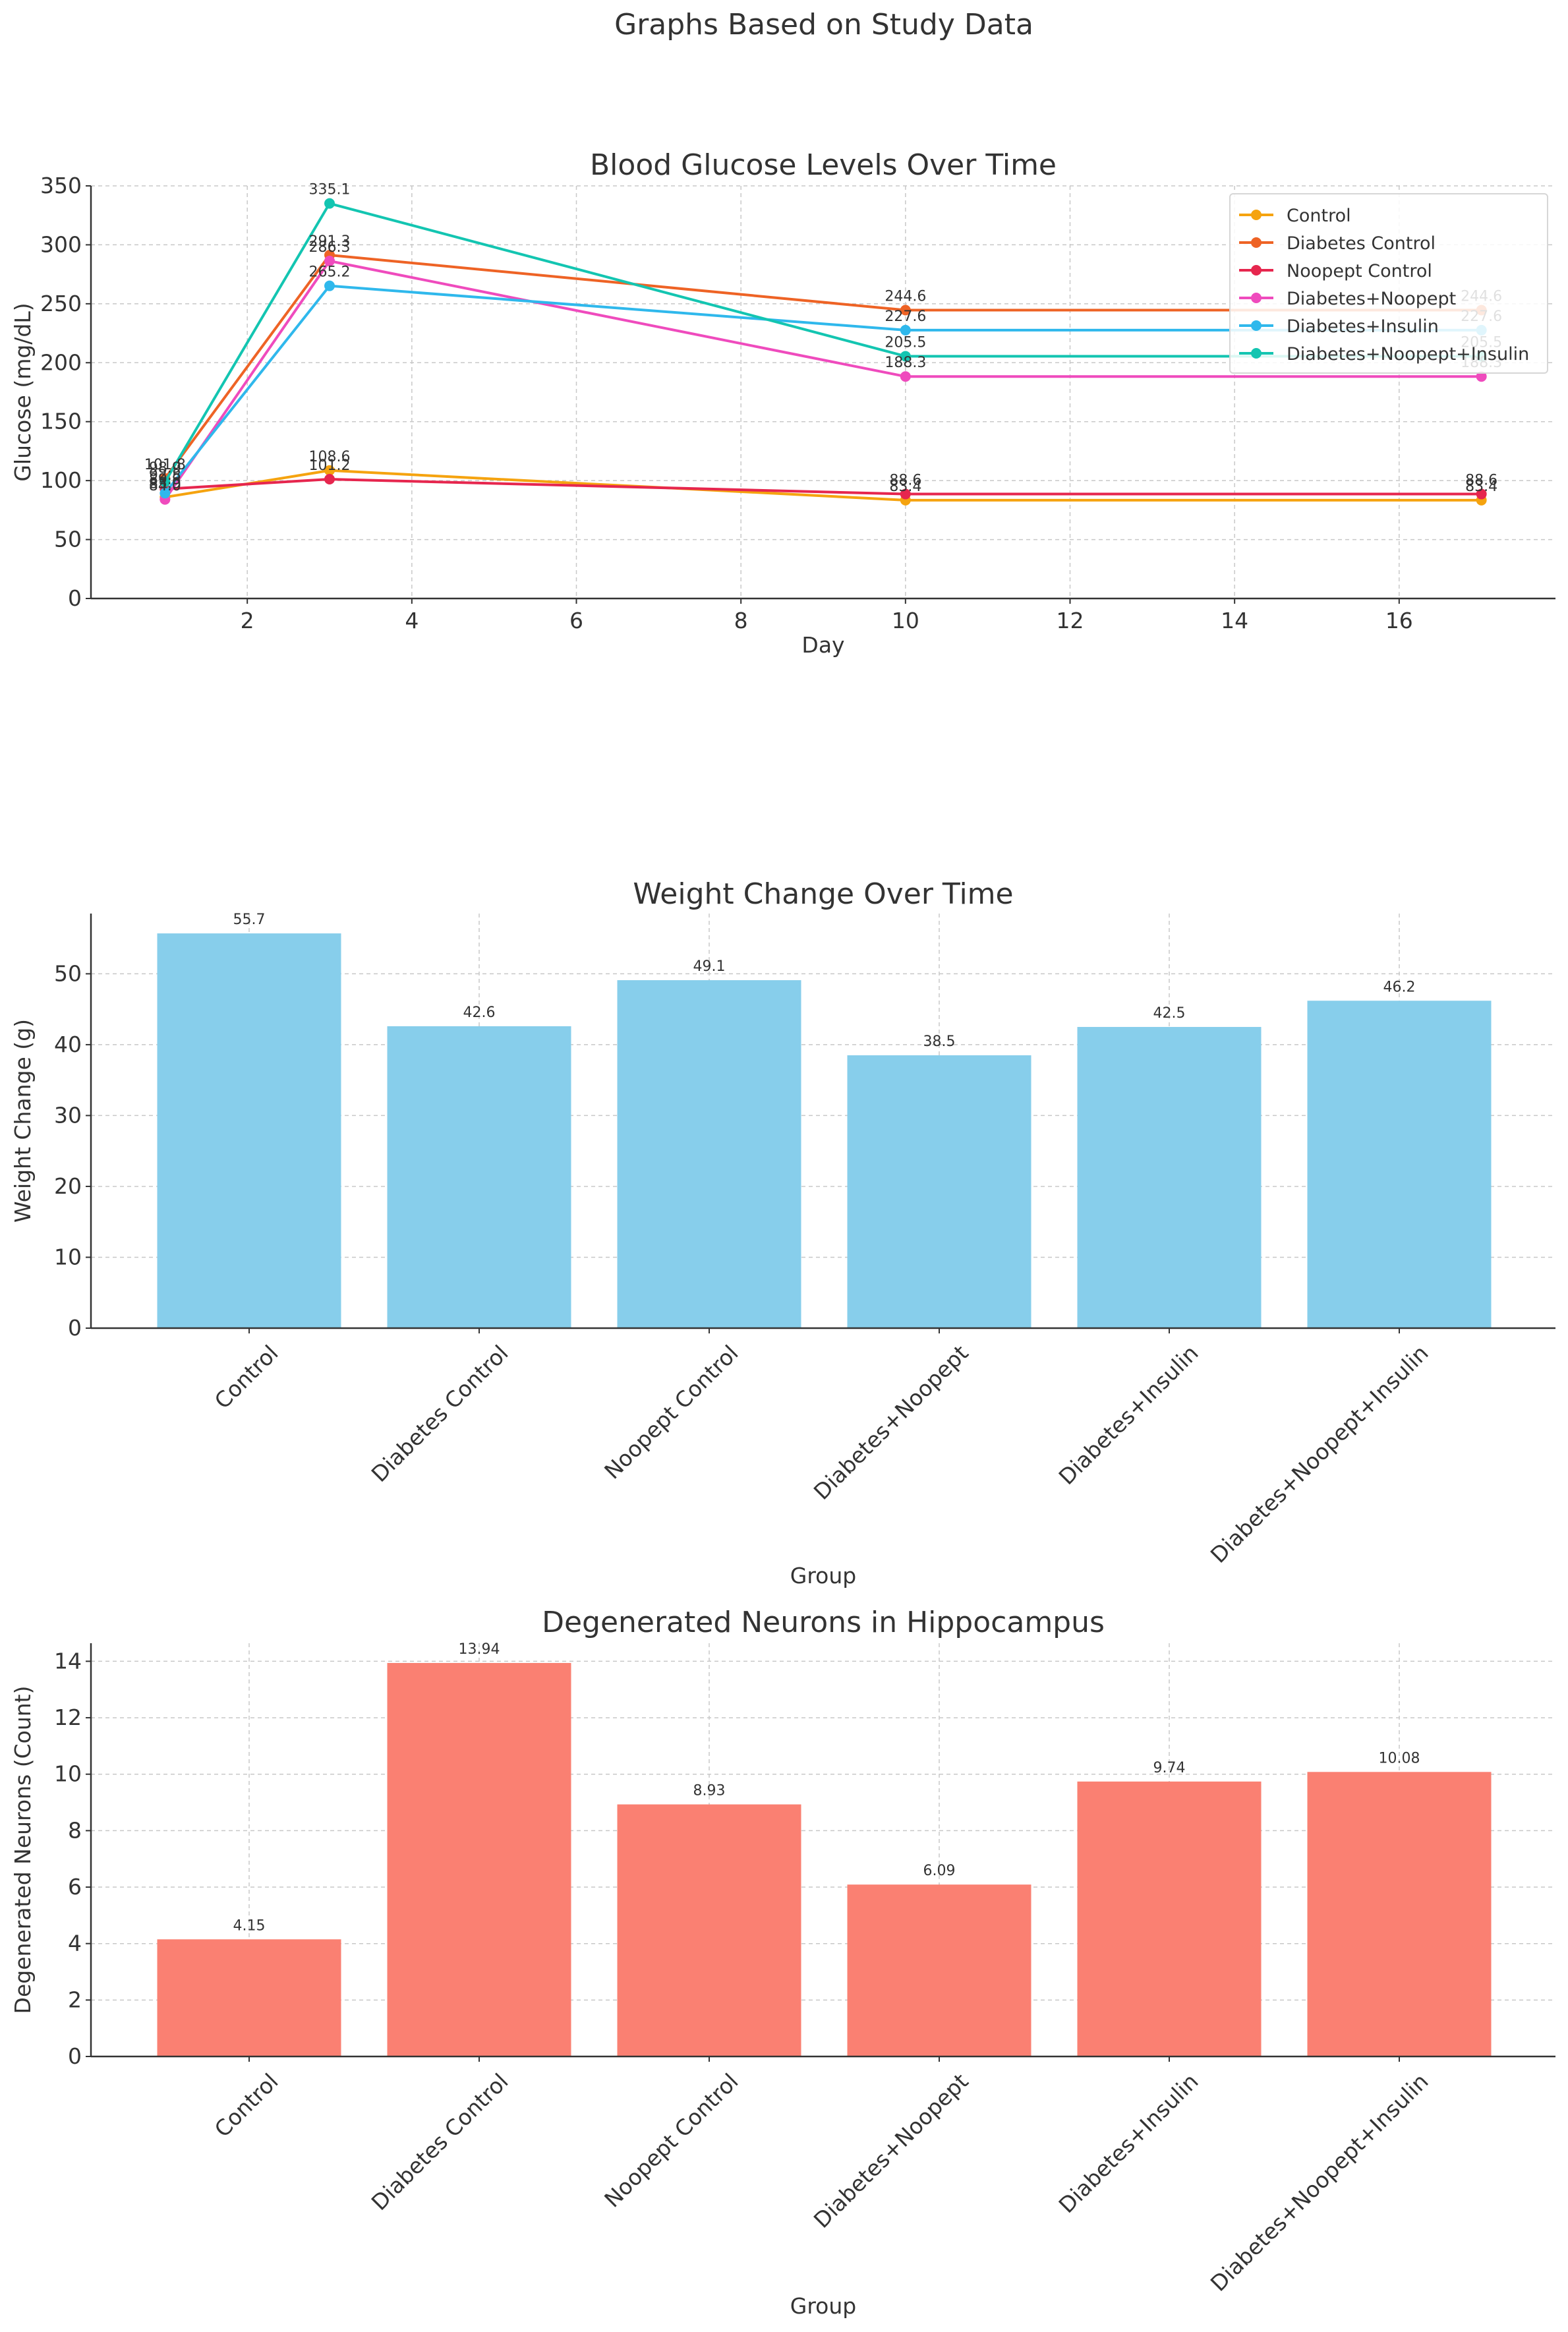 The width and height of the screenshot is (1568, 2332). What do you see at coordinates (75, 1887) in the screenshot?
I see `y-tick-label: 6` at bounding box center [75, 1887].